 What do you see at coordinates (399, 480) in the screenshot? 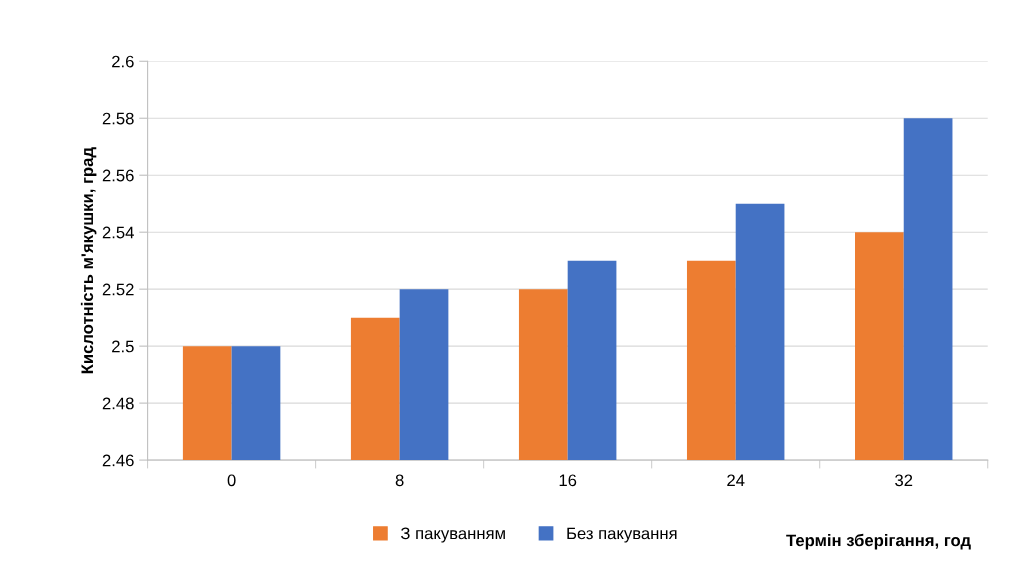
I see `x-tick-label: 8` at bounding box center [399, 480].